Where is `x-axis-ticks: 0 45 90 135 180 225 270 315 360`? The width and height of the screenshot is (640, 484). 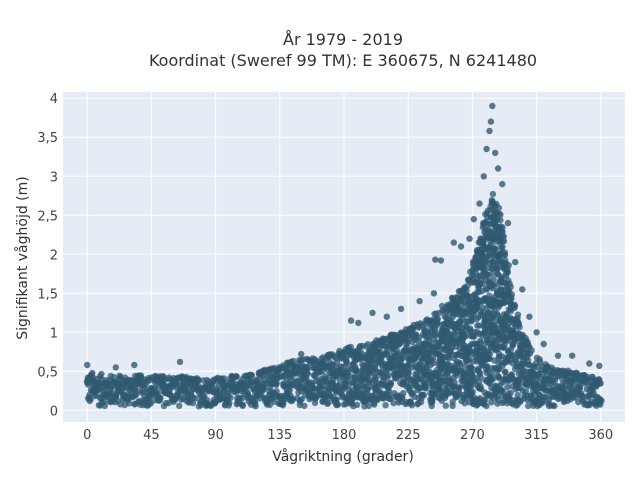
x-axis-ticks: 0 45 90 135 180 225 270 315 360 is located at coordinates (348, 435).